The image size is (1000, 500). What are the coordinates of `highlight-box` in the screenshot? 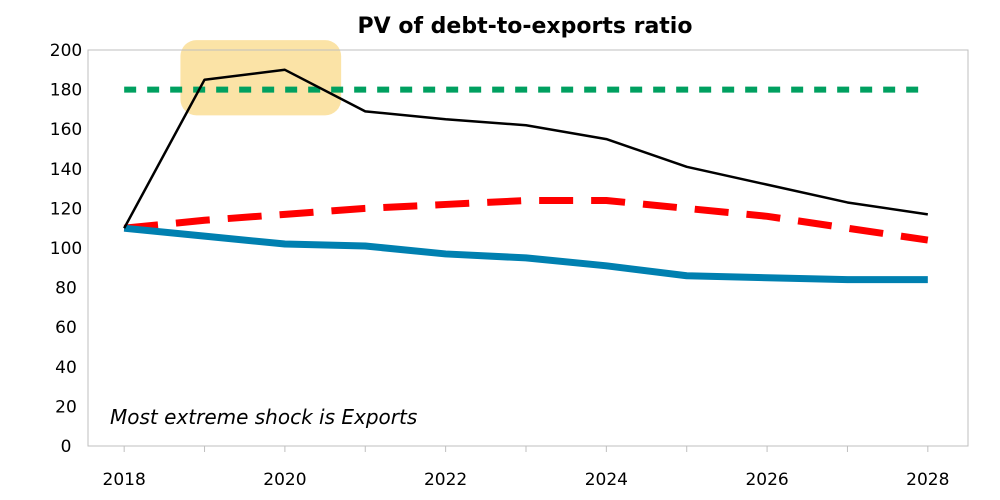 It's located at (261, 78).